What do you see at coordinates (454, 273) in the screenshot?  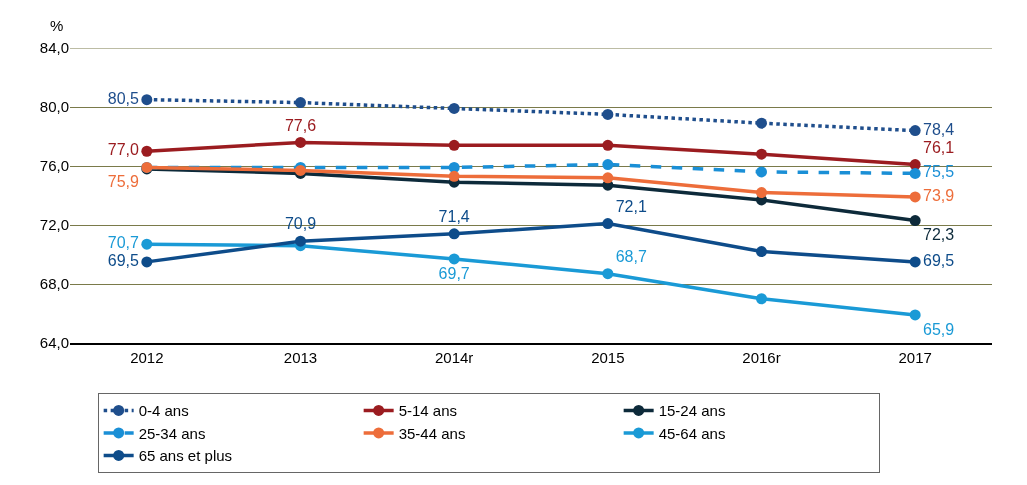 I see `data-label: 69,7` at bounding box center [454, 273].